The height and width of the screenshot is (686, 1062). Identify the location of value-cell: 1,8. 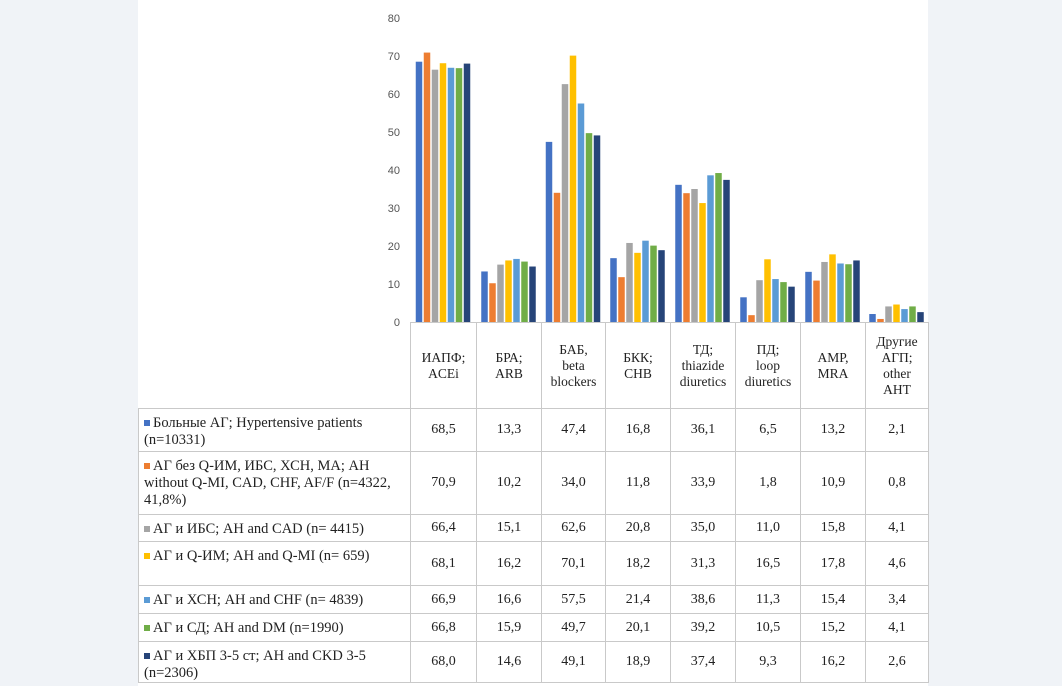
(768, 483).